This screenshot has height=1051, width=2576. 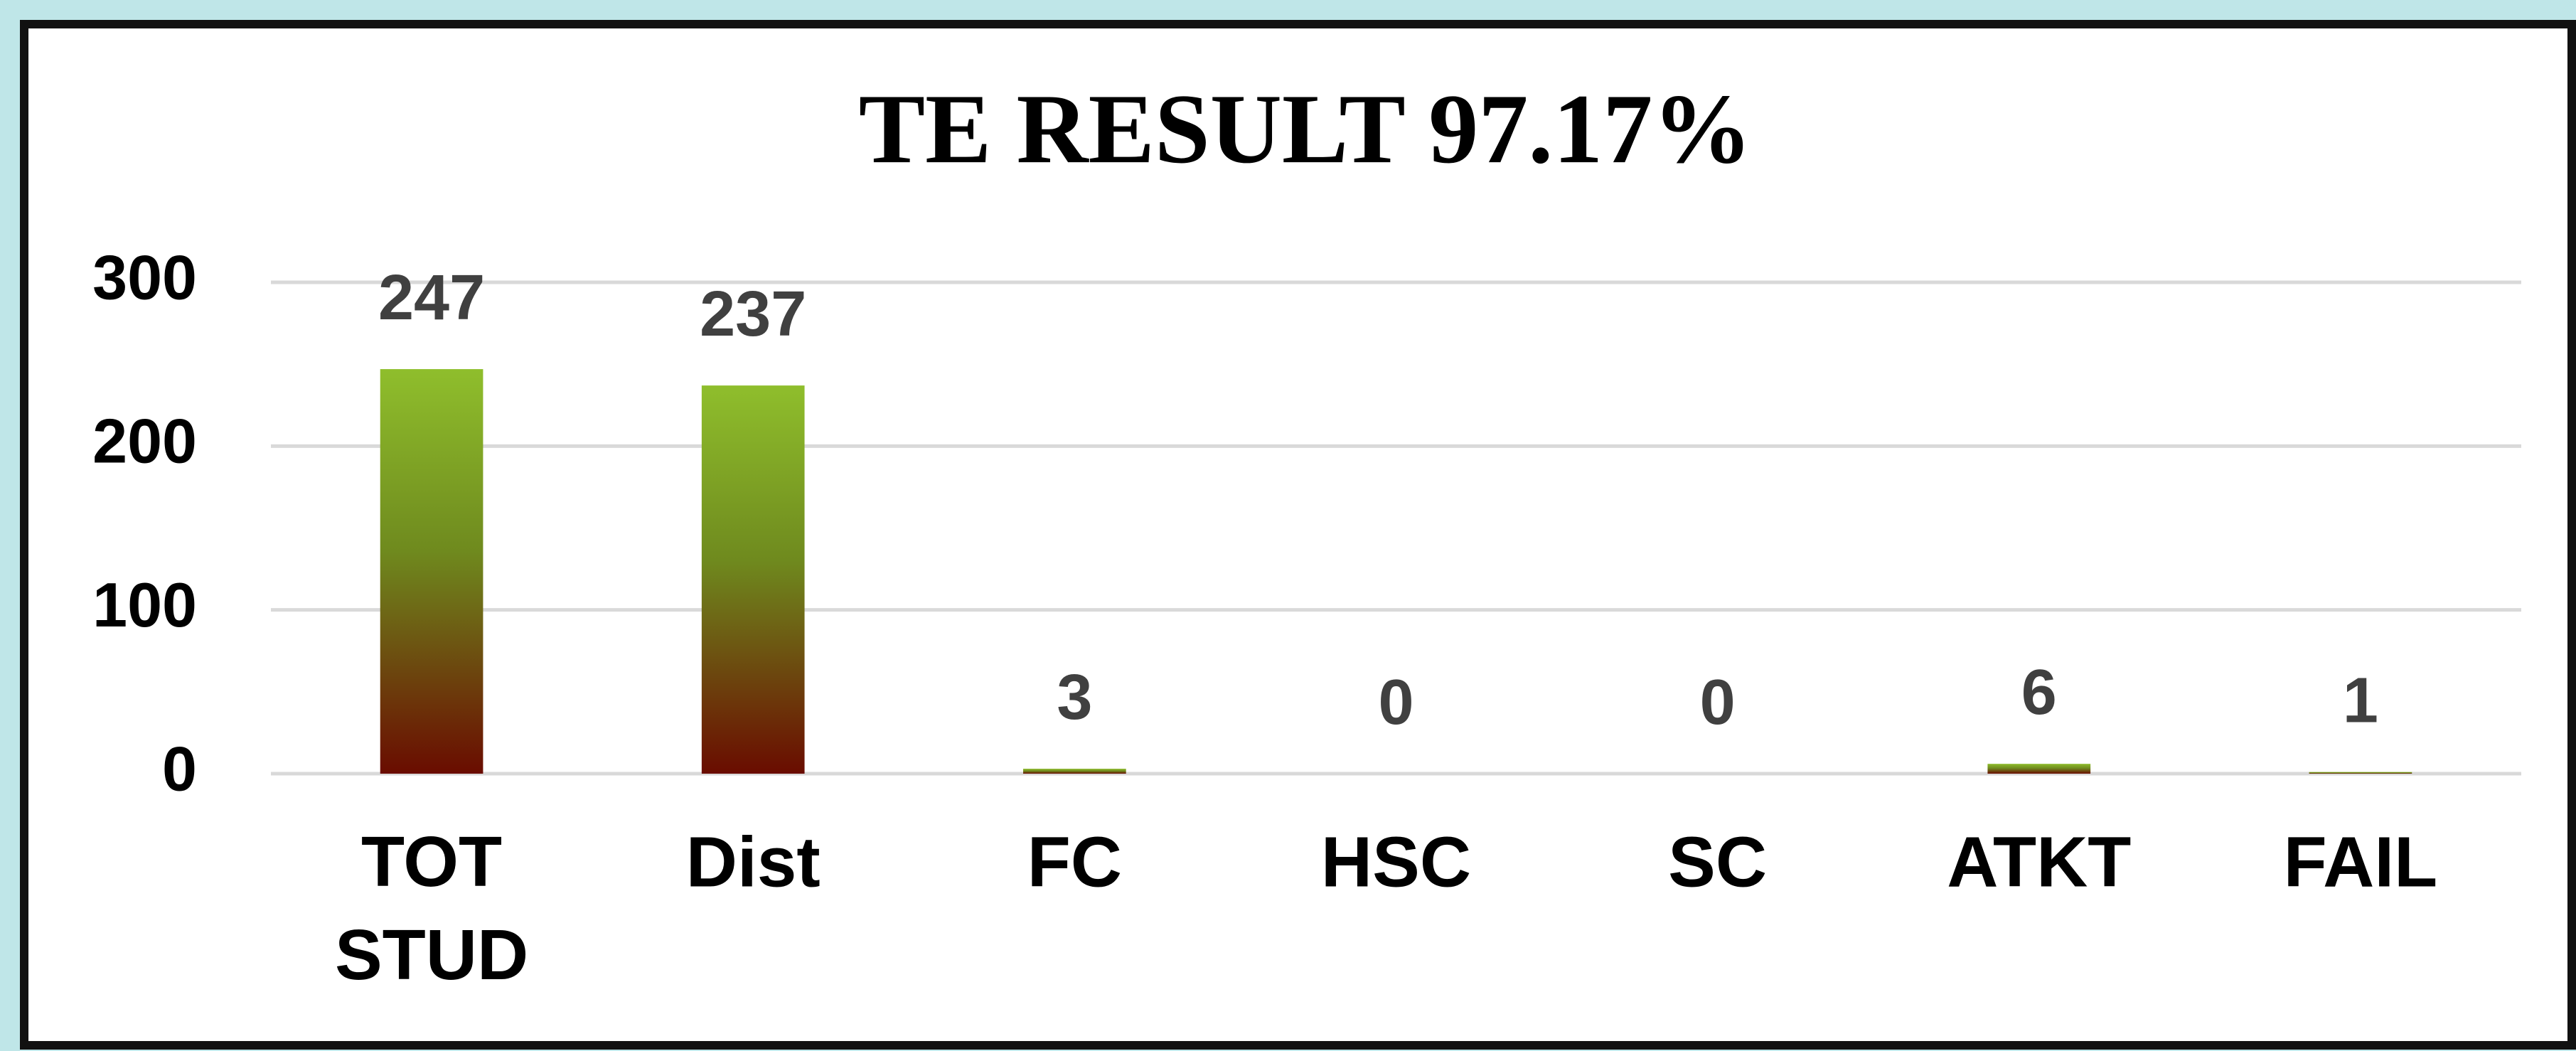 What do you see at coordinates (431, 908) in the screenshot?
I see `x-tick-label: TOT STUD` at bounding box center [431, 908].